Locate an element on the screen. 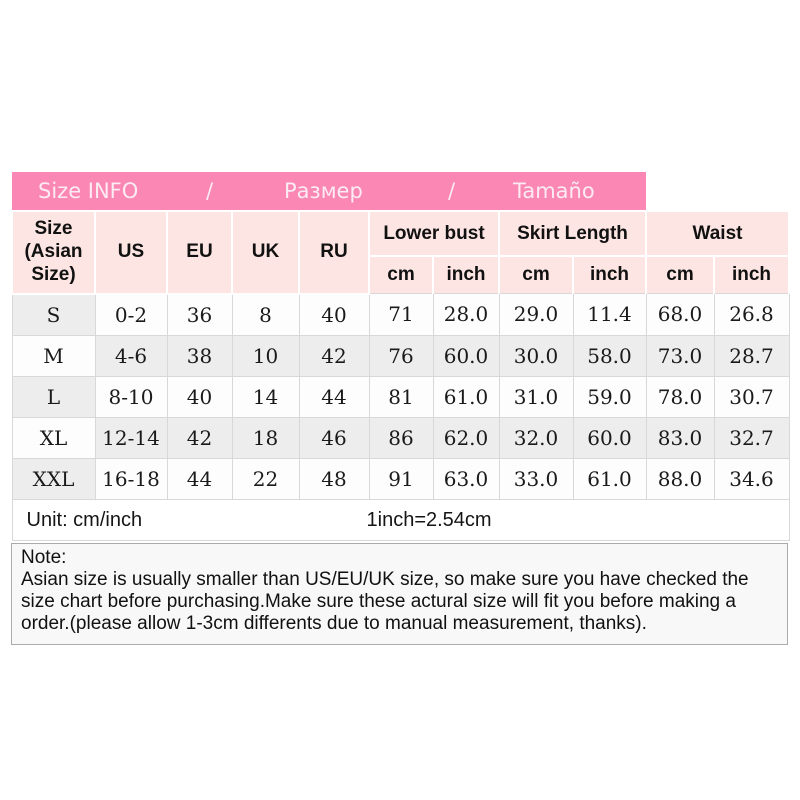  data-cell: 14 is located at coordinates (265, 396).